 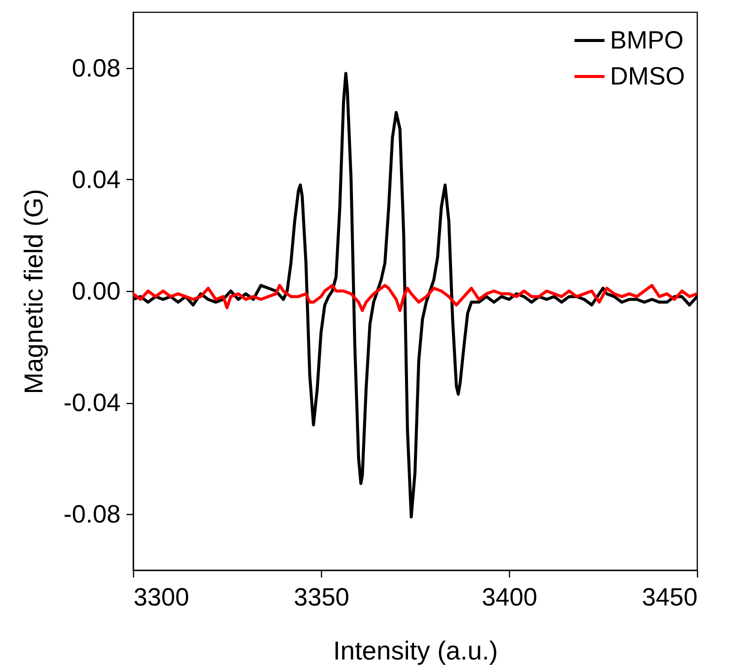 What do you see at coordinates (647, 40) in the screenshot?
I see `legend-label: BMPO` at bounding box center [647, 40].